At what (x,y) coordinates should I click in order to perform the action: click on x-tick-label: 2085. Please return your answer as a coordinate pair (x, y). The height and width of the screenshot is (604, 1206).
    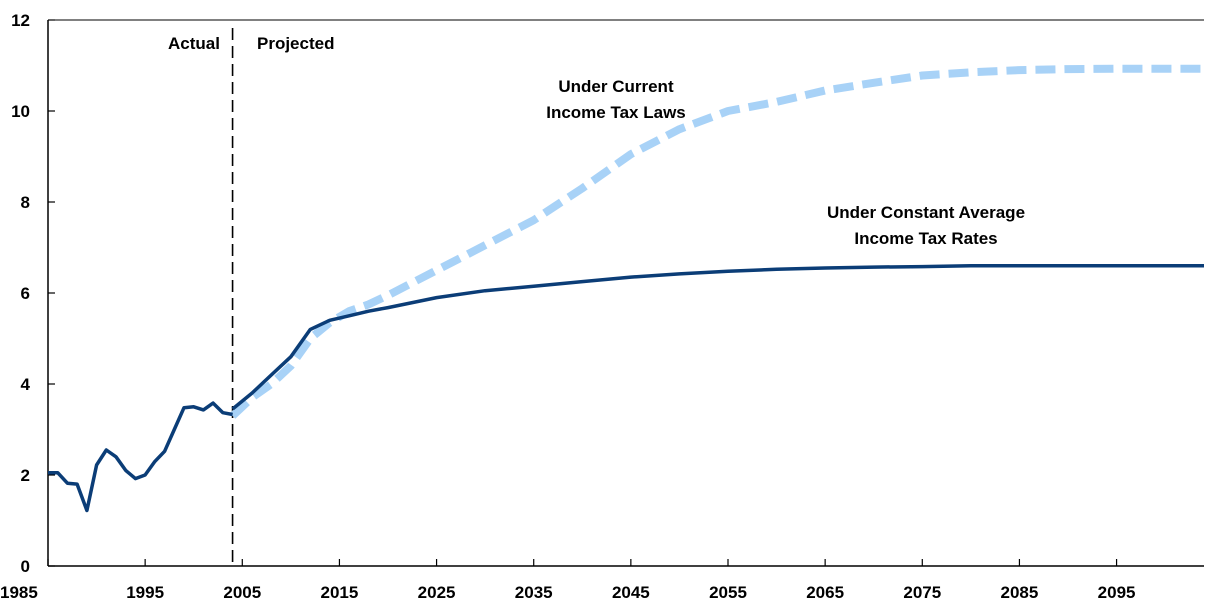
    Looking at the image, I should click on (1020, 592).